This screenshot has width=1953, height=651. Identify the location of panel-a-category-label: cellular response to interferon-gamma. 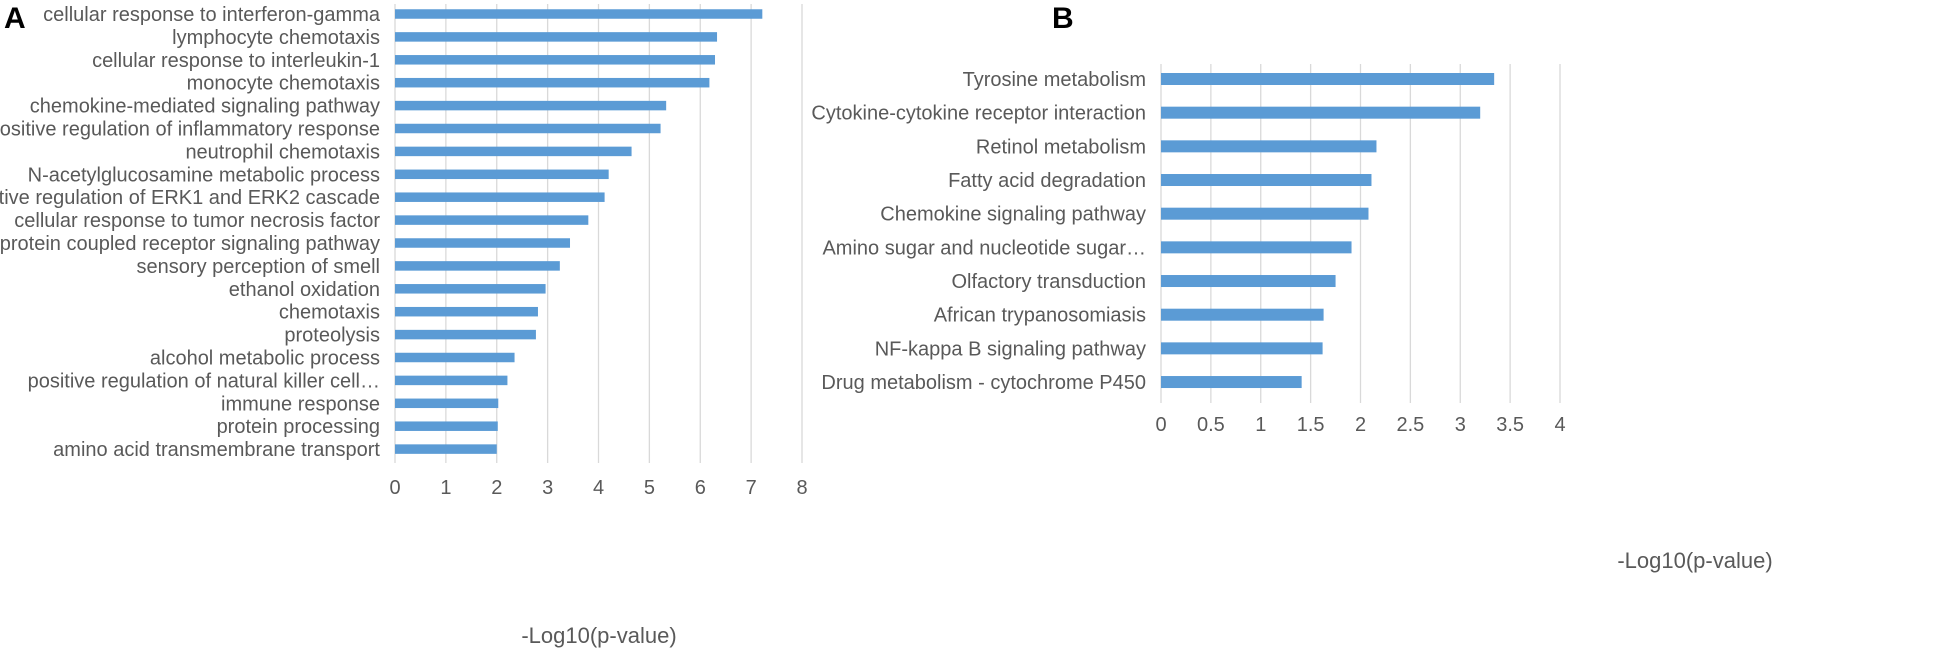
(212, 15).